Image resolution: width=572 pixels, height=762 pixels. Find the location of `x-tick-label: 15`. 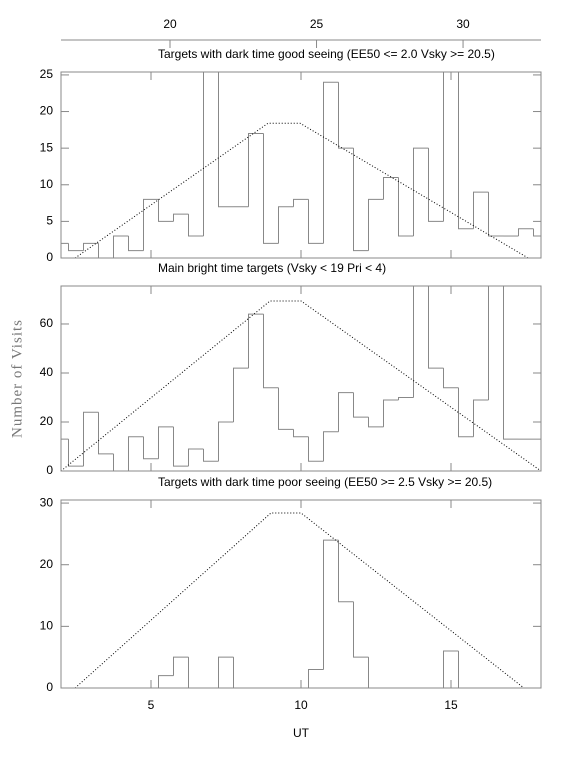

x-tick-label: 15 is located at coordinates (451, 705).